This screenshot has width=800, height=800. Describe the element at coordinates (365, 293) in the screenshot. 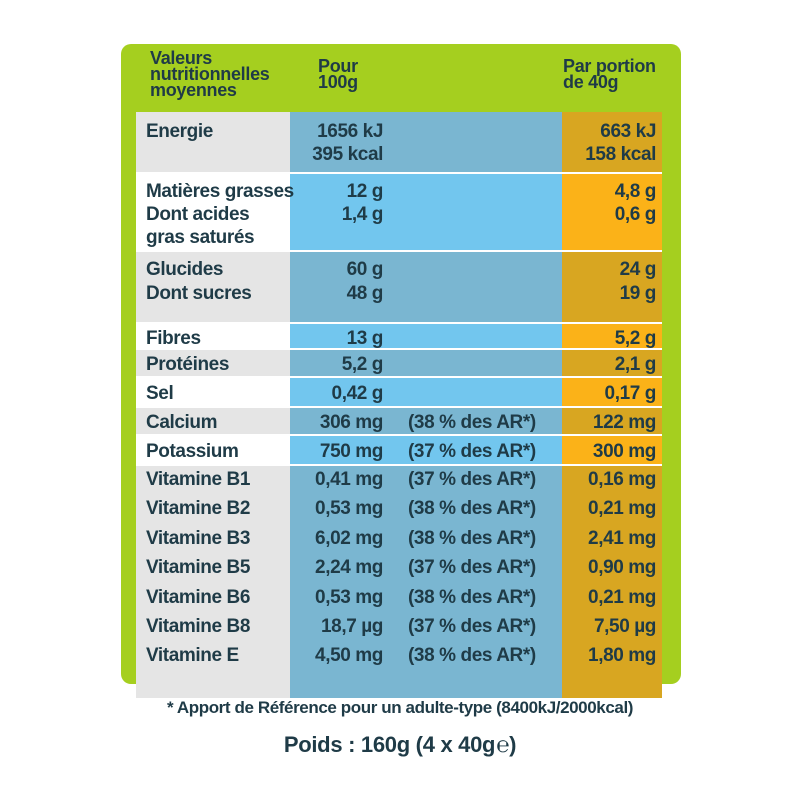

I see `value-per-100g: 48 g` at that location.